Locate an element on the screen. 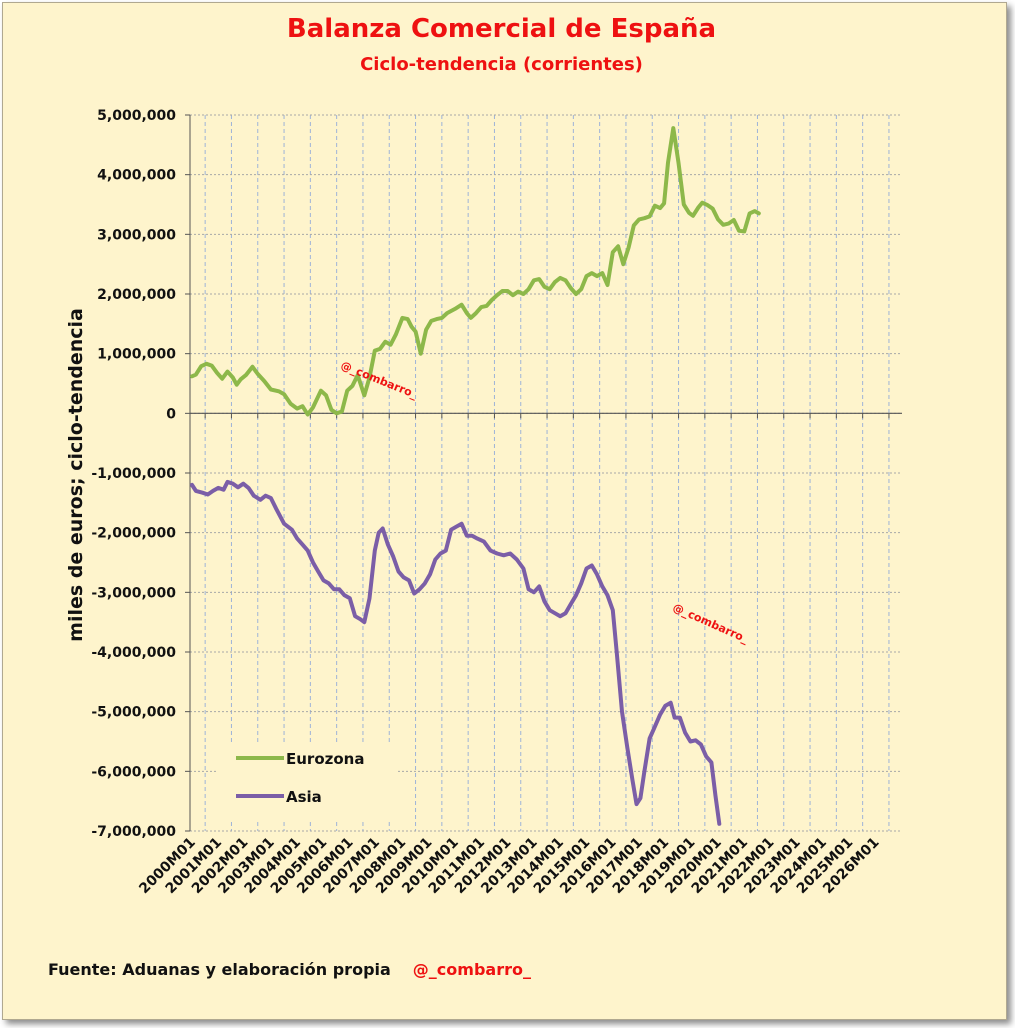 This screenshot has width=1015, height=1028. legend-box is located at coordinates (307, 782).